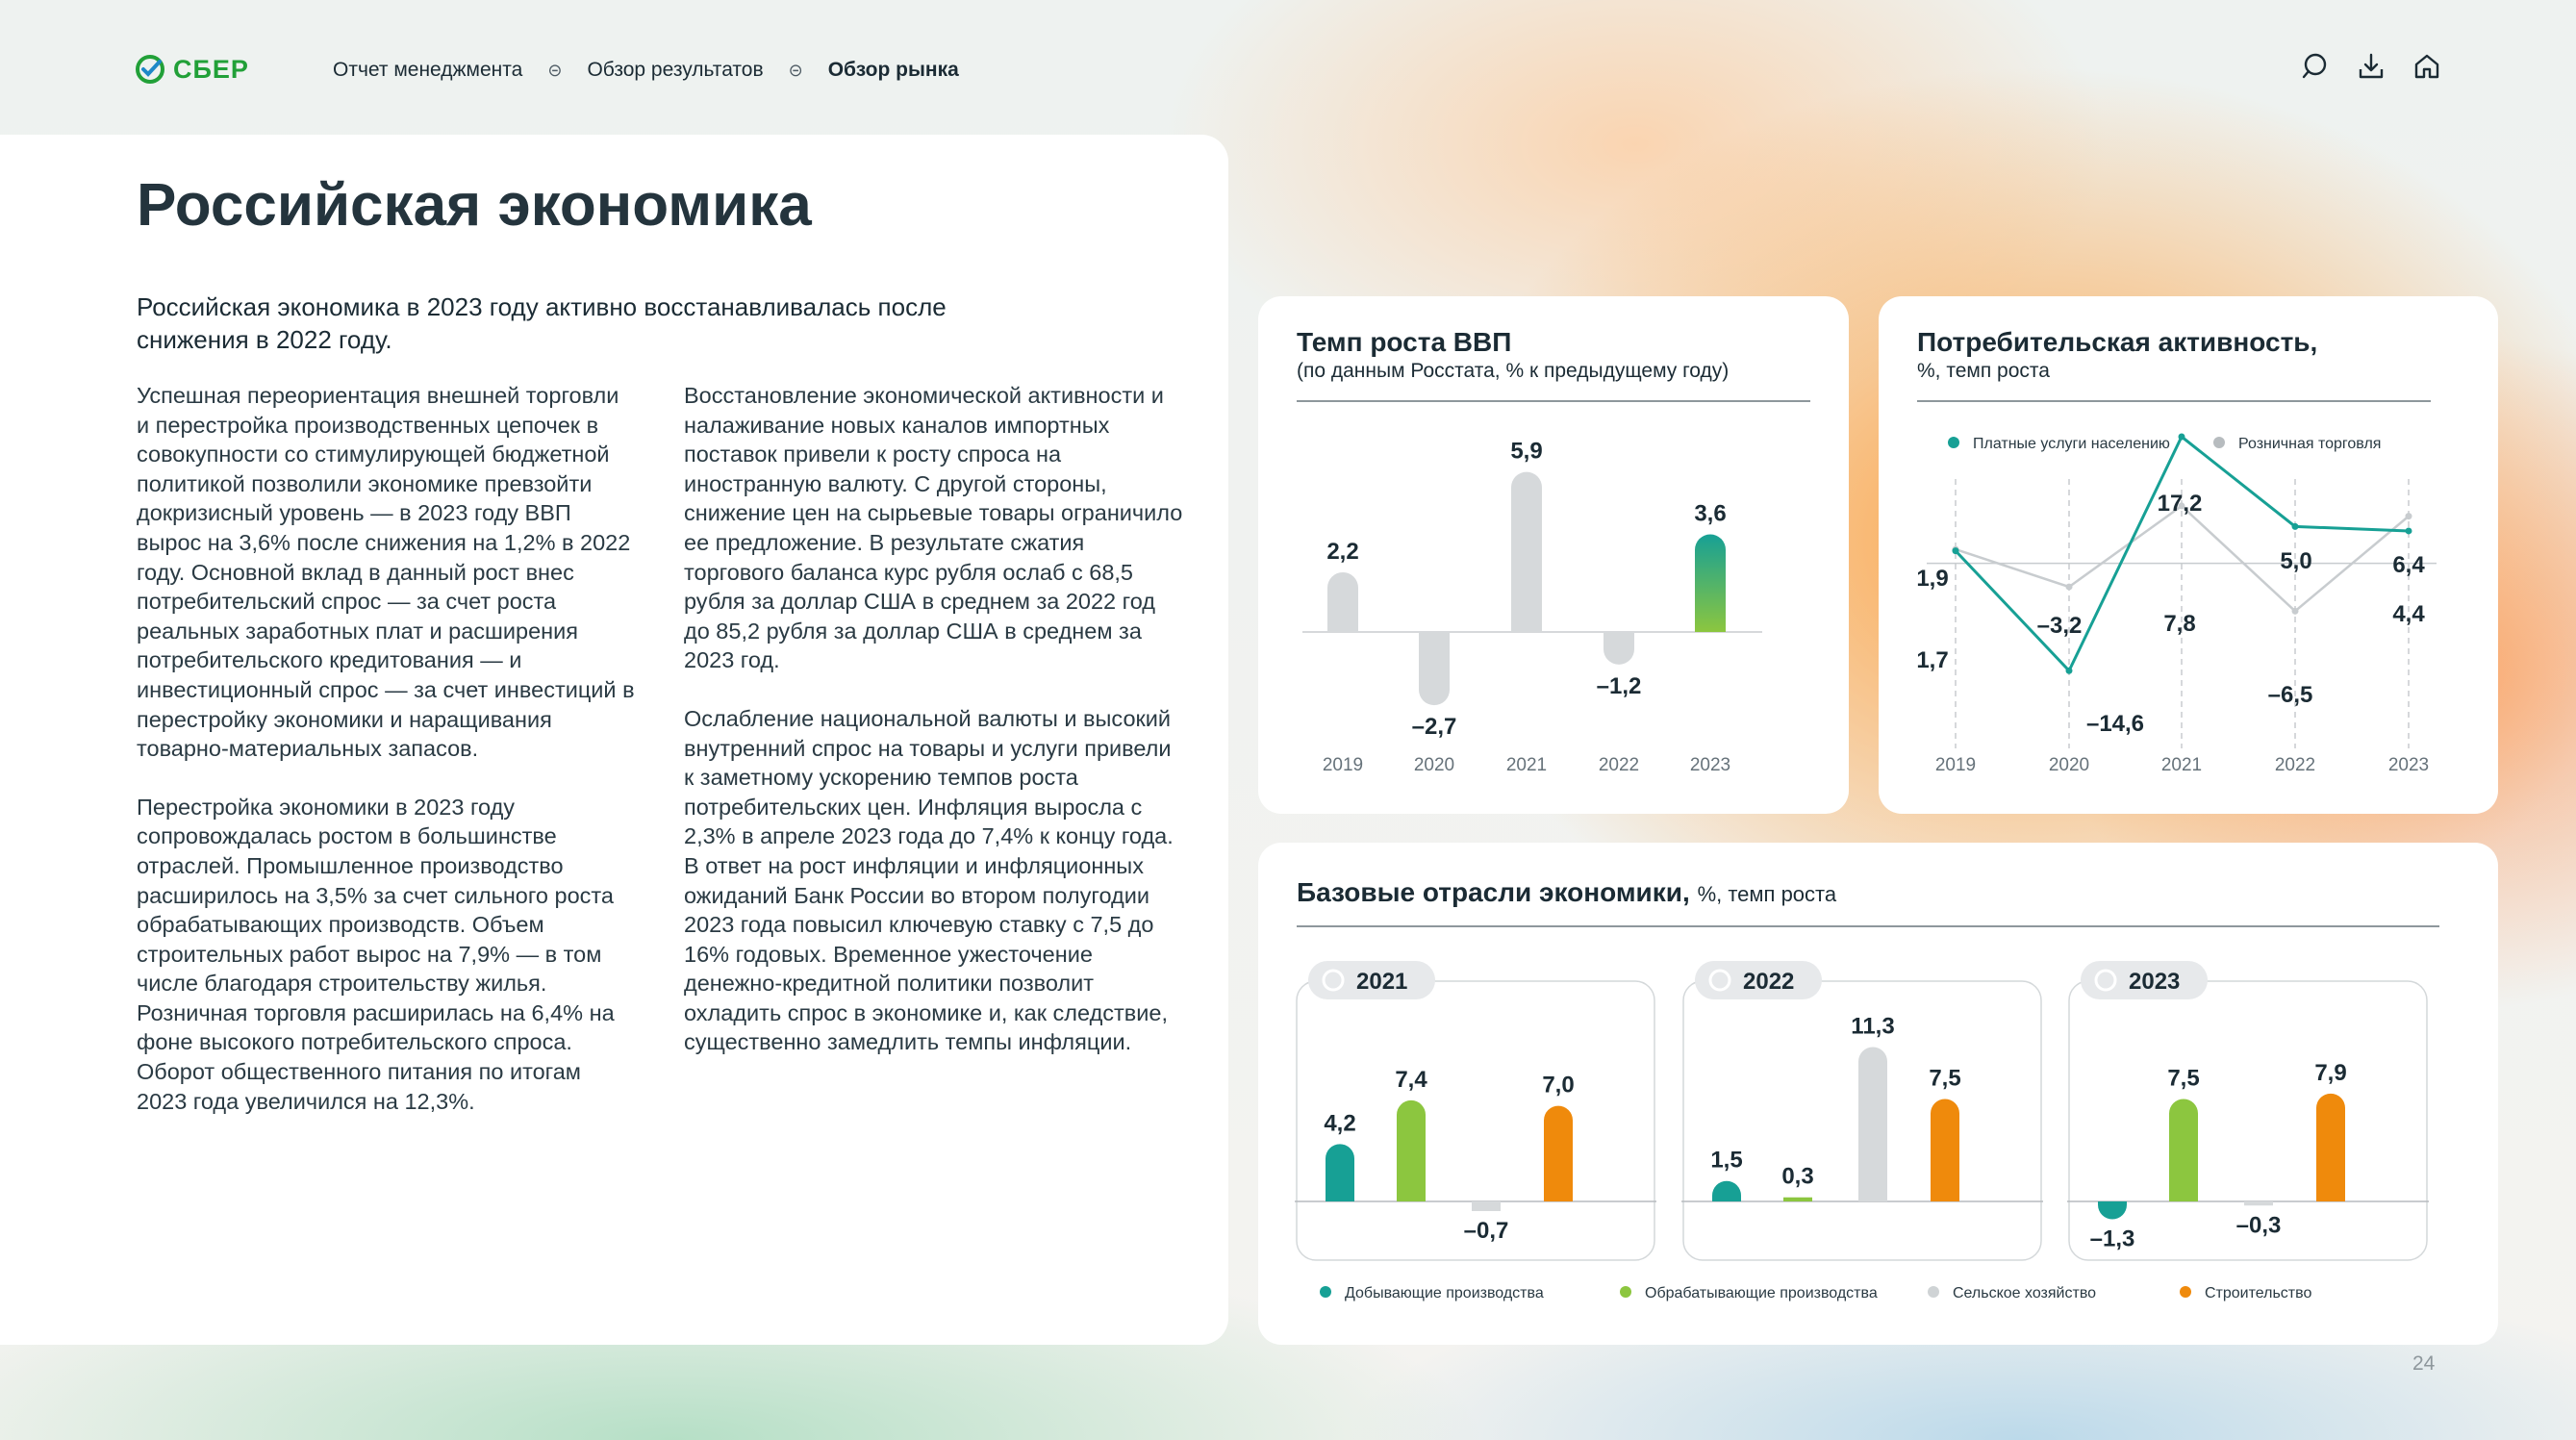 The height and width of the screenshot is (1440, 2576). Describe the element at coordinates (2427, 66) in the screenshot. I see `home-icon` at that location.